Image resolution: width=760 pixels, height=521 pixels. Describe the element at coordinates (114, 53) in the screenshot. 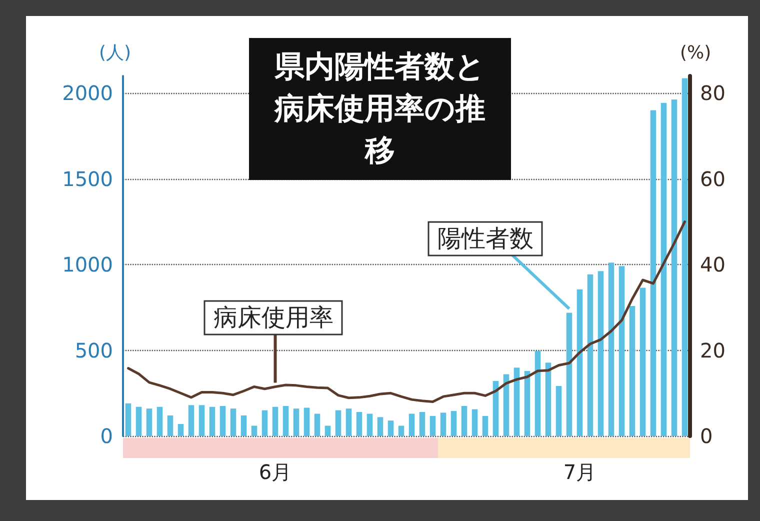

I see `y-axis-title: (人)` at that location.